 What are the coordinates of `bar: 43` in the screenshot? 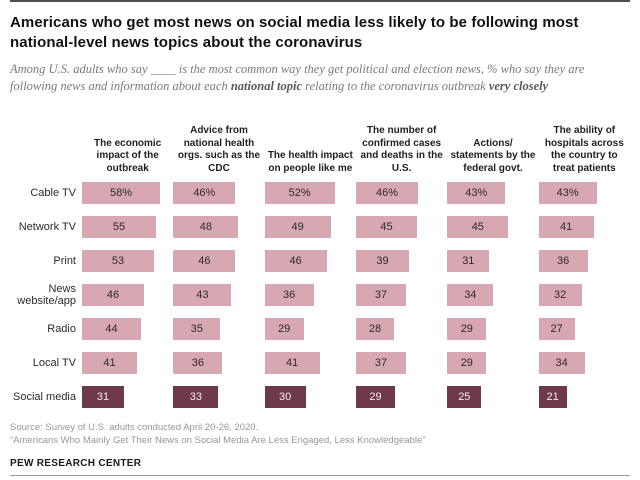 It's located at (202, 295).